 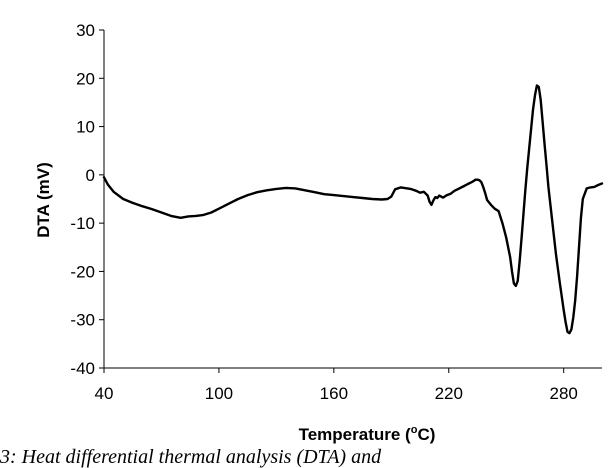 What do you see at coordinates (104, 393) in the screenshot?
I see `x-tick-label: 40` at bounding box center [104, 393].